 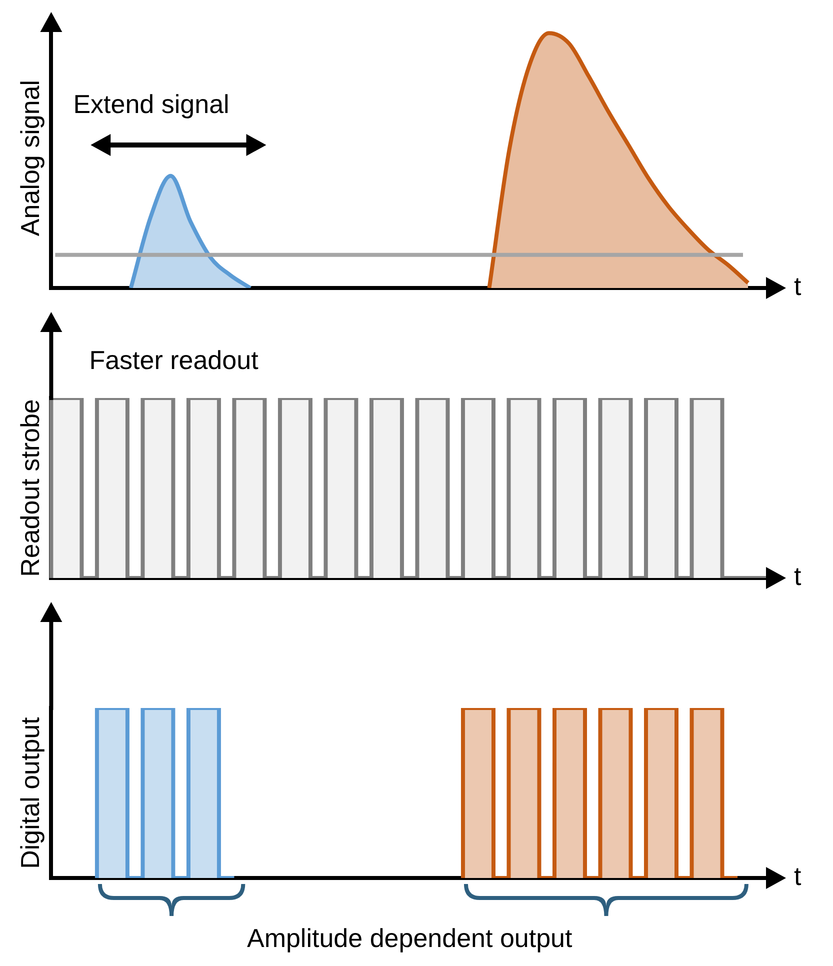 I want to click on text: Amplitude dependent output, so click(x=409, y=938).